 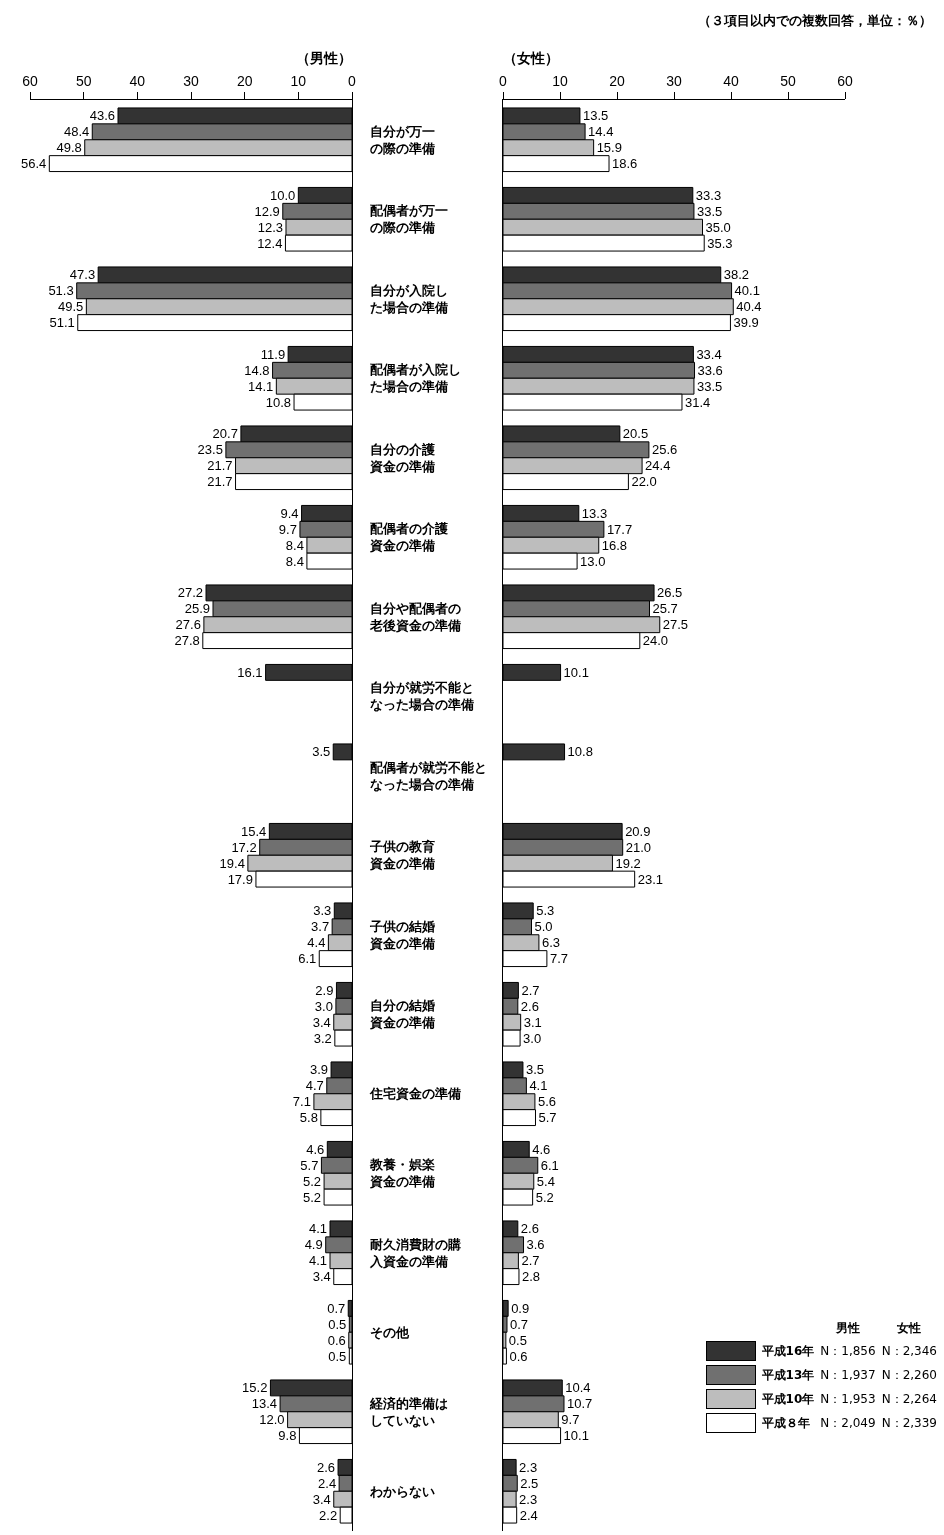 What do you see at coordinates (307, 959) in the screenshot?
I see `data-label: 6.1` at bounding box center [307, 959].